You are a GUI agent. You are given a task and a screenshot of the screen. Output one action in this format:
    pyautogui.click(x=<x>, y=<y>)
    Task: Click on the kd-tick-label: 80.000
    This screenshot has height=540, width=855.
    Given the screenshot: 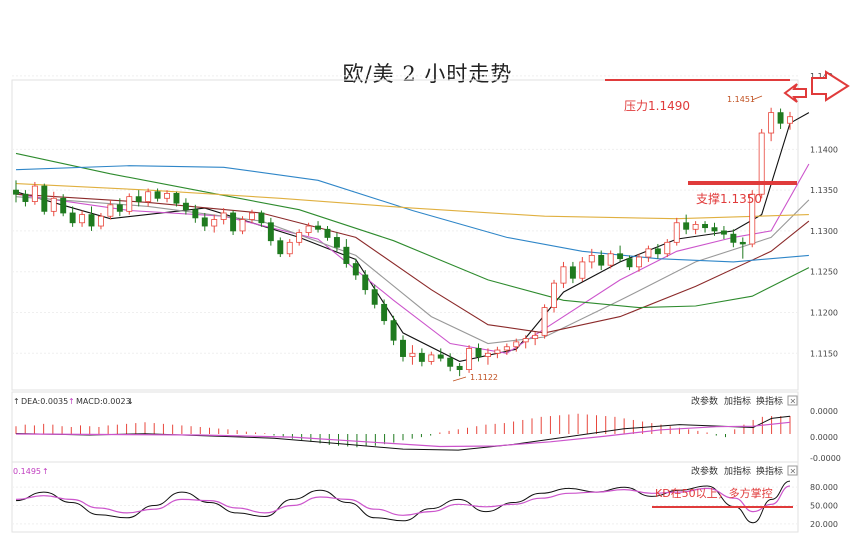 What is the action you would take?
    pyautogui.click(x=824, y=487)
    